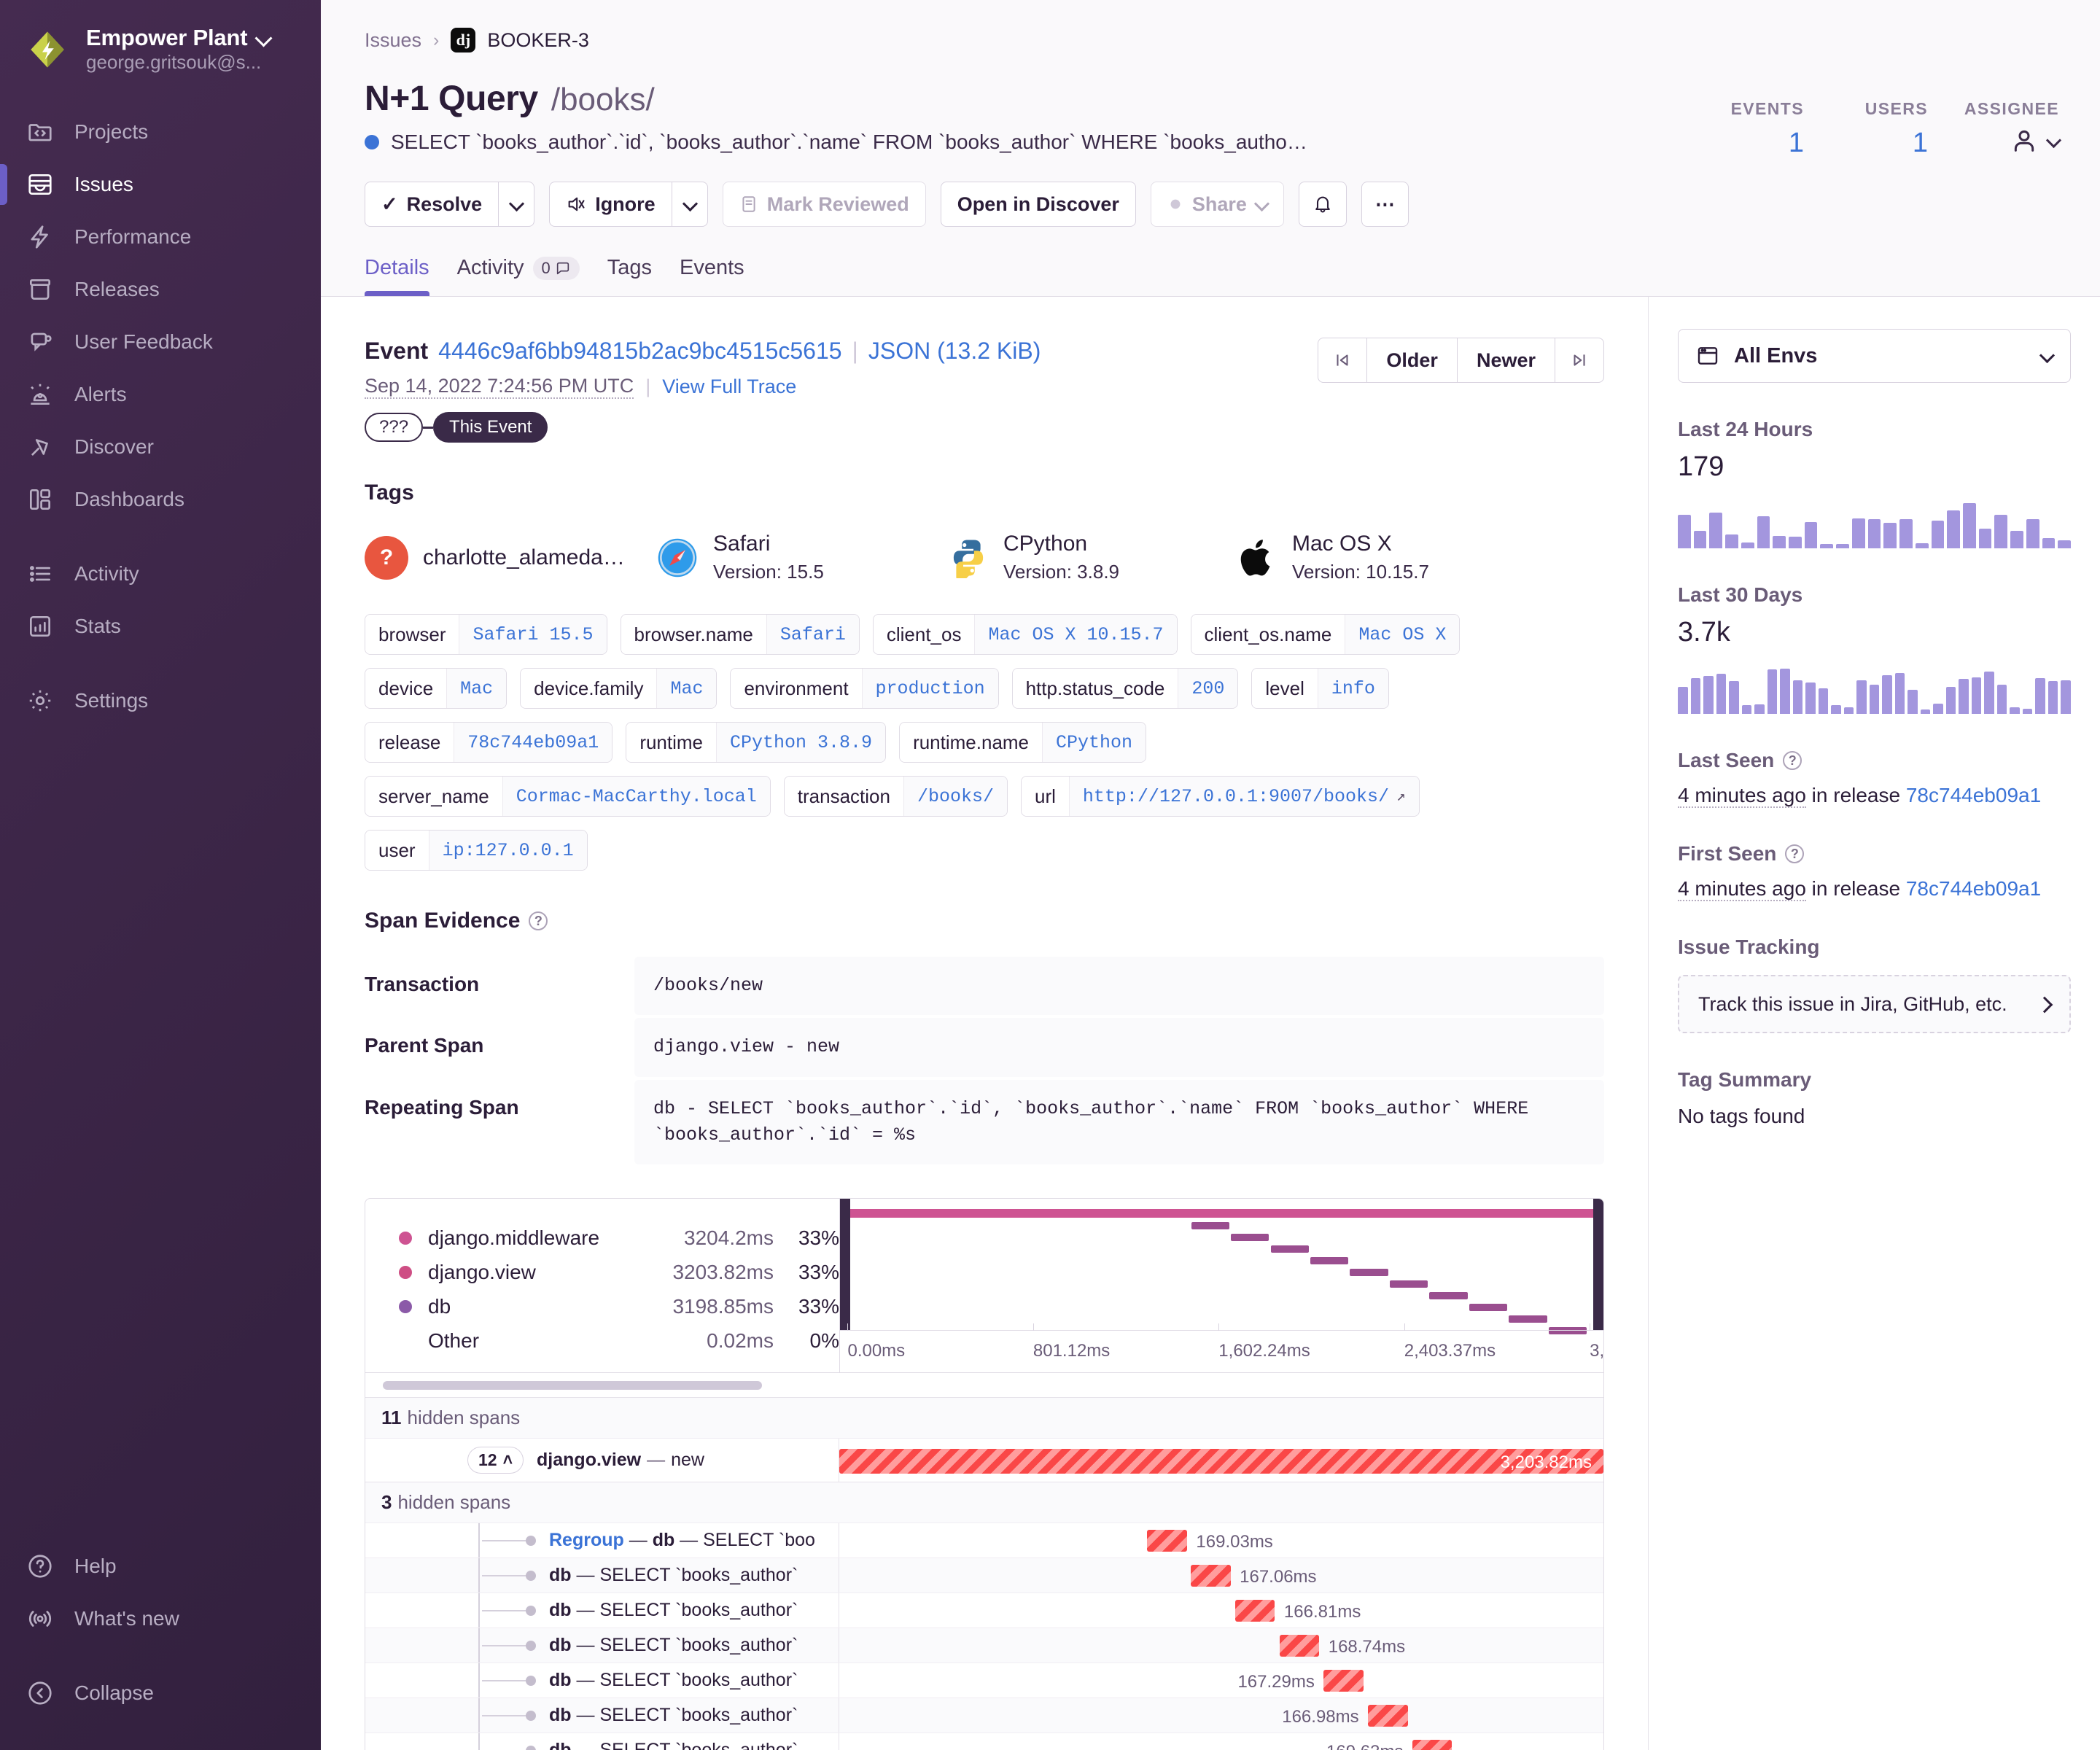  What do you see at coordinates (495, 1460) in the screenshot?
I see `collapse-children-chip: 12 ˄` at bounding box center [495, 1460].